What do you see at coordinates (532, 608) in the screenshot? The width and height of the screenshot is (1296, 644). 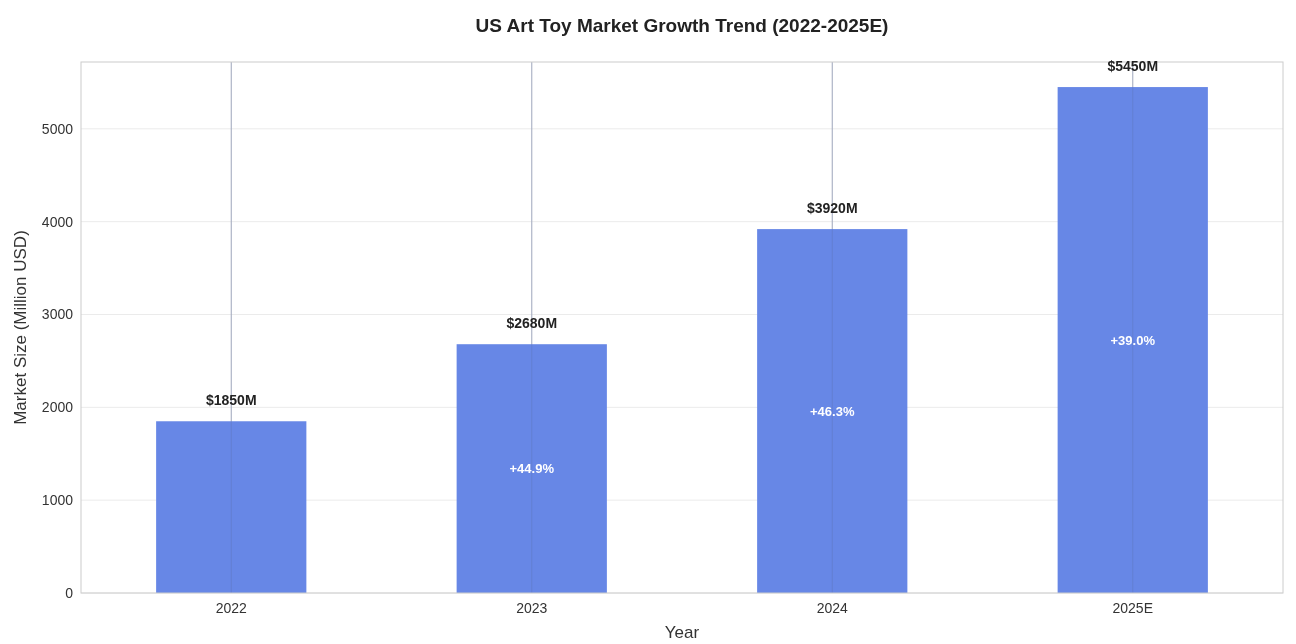 I see `x-tick-label: 2023` at bounding box center [532, 608].